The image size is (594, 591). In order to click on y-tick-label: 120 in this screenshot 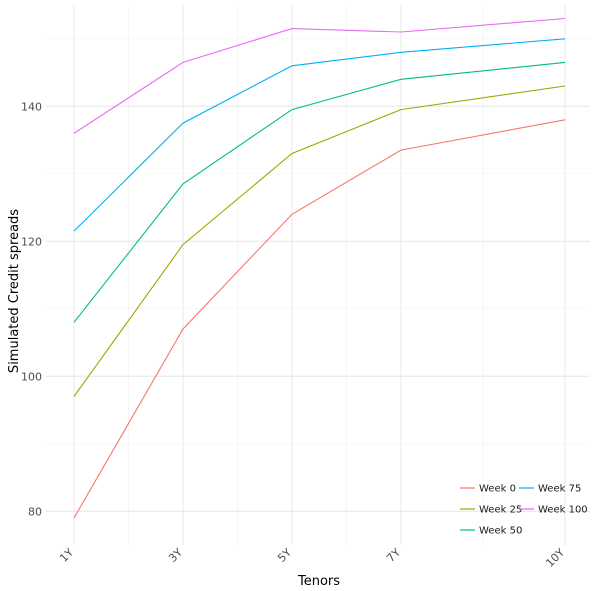, I will do `click(31, 241)`.